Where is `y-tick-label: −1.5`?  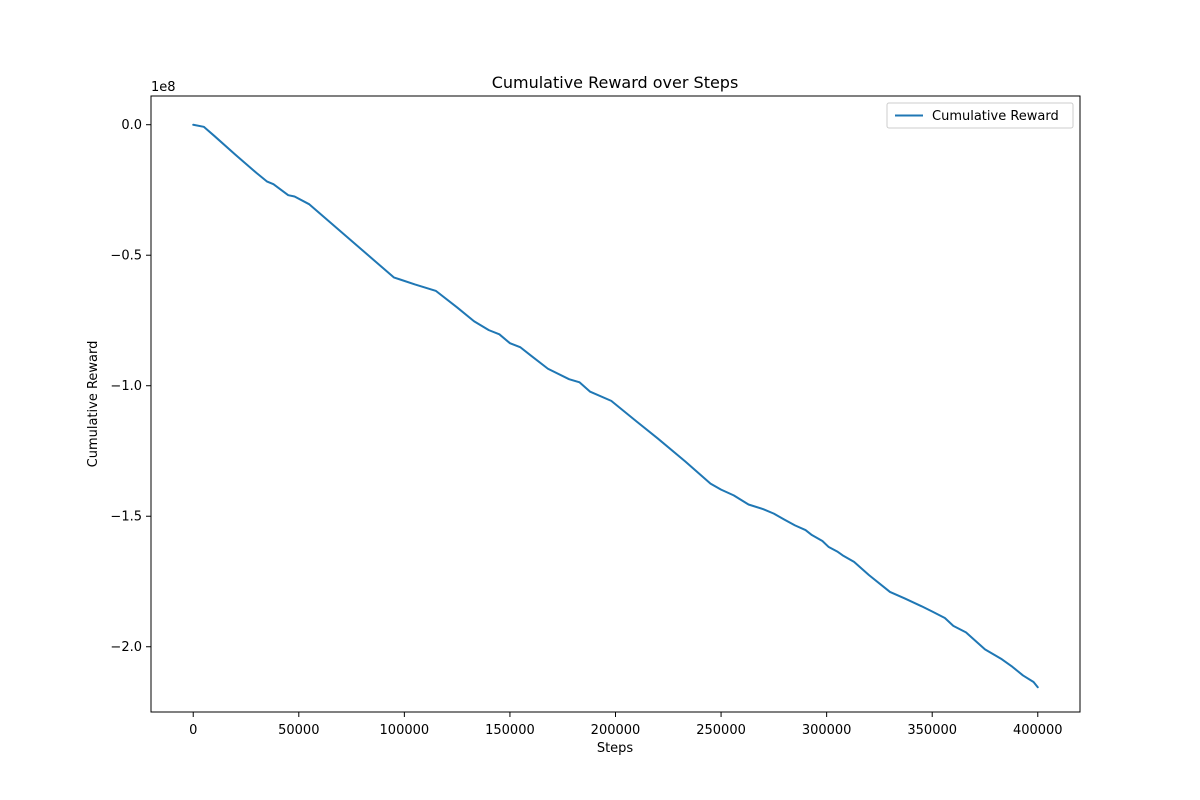
y-tick-label: −1.5 is located at coordinates (126, 517).